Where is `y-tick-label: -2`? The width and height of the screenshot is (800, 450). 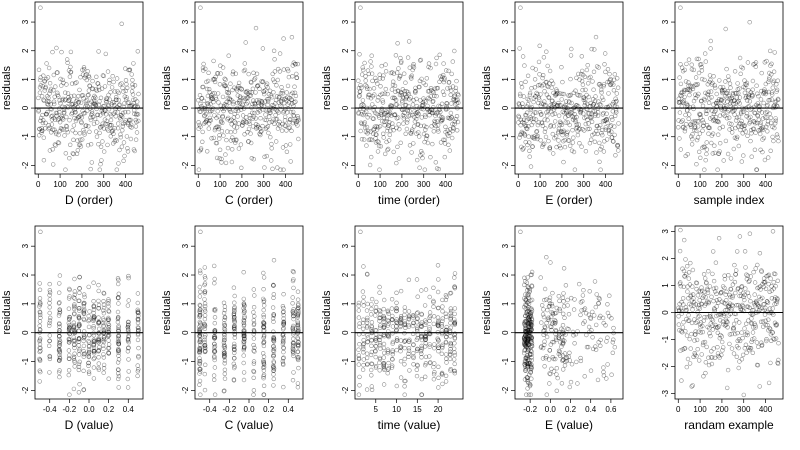
y-tick-label: -2 is located at coordinates (25, 165).